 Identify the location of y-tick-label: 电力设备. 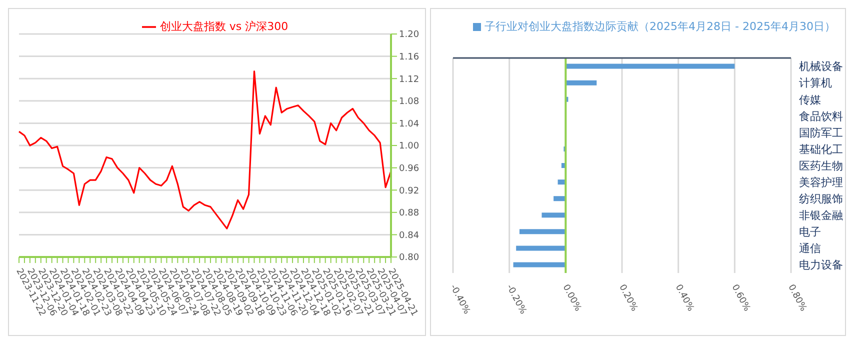
(821, 265).